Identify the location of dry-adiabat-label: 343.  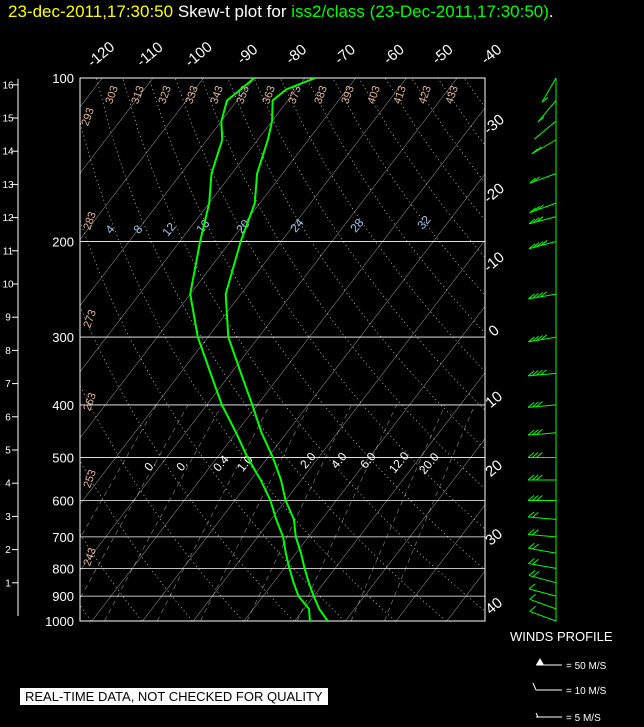
(217, 94).